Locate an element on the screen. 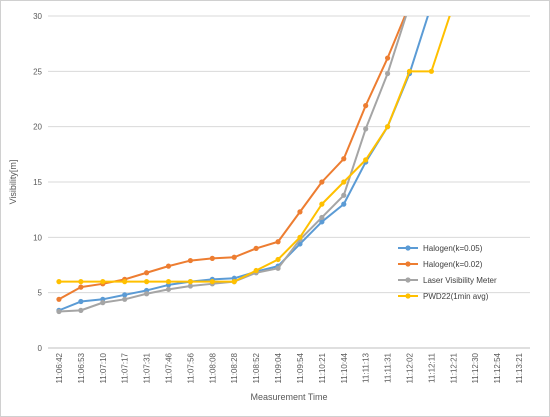 The image size is (550, 417). y-tick-labels: 0 5 10 15 20 25 30 is located at coordinates (37, 182).